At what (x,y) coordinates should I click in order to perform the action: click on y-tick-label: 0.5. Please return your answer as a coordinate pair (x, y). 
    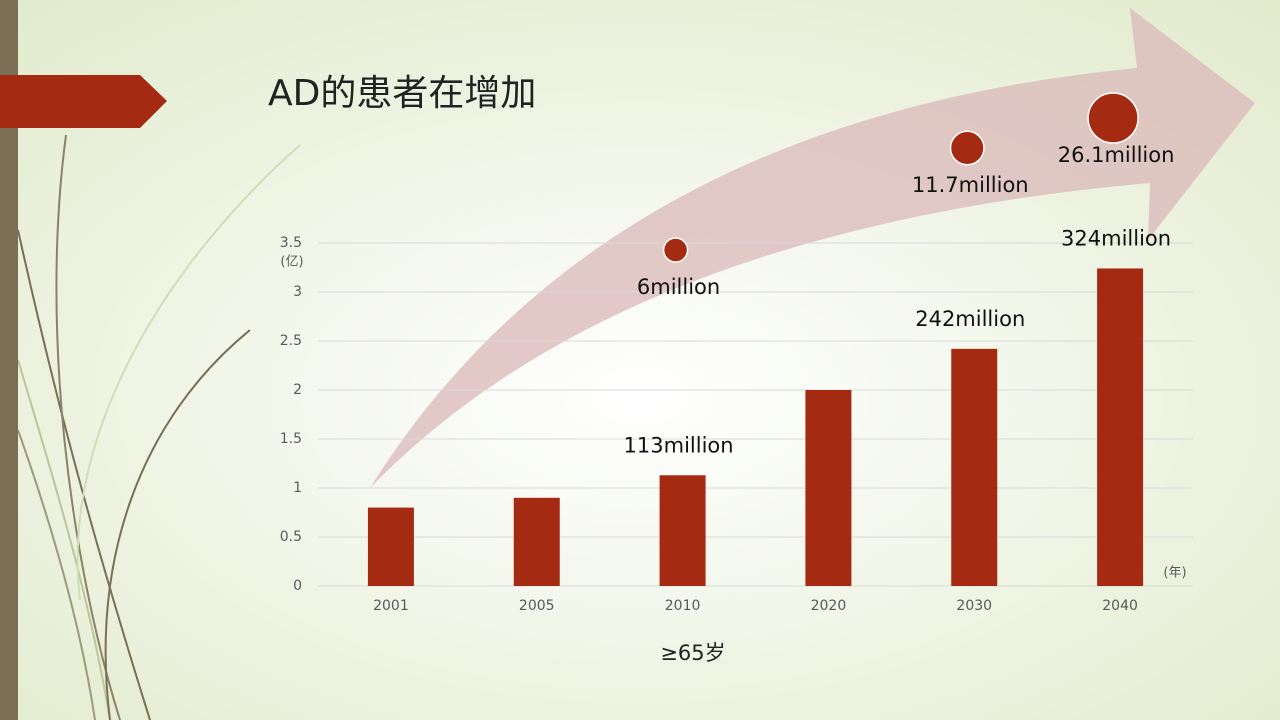
    Looking at the image, I should click on (291, 537).